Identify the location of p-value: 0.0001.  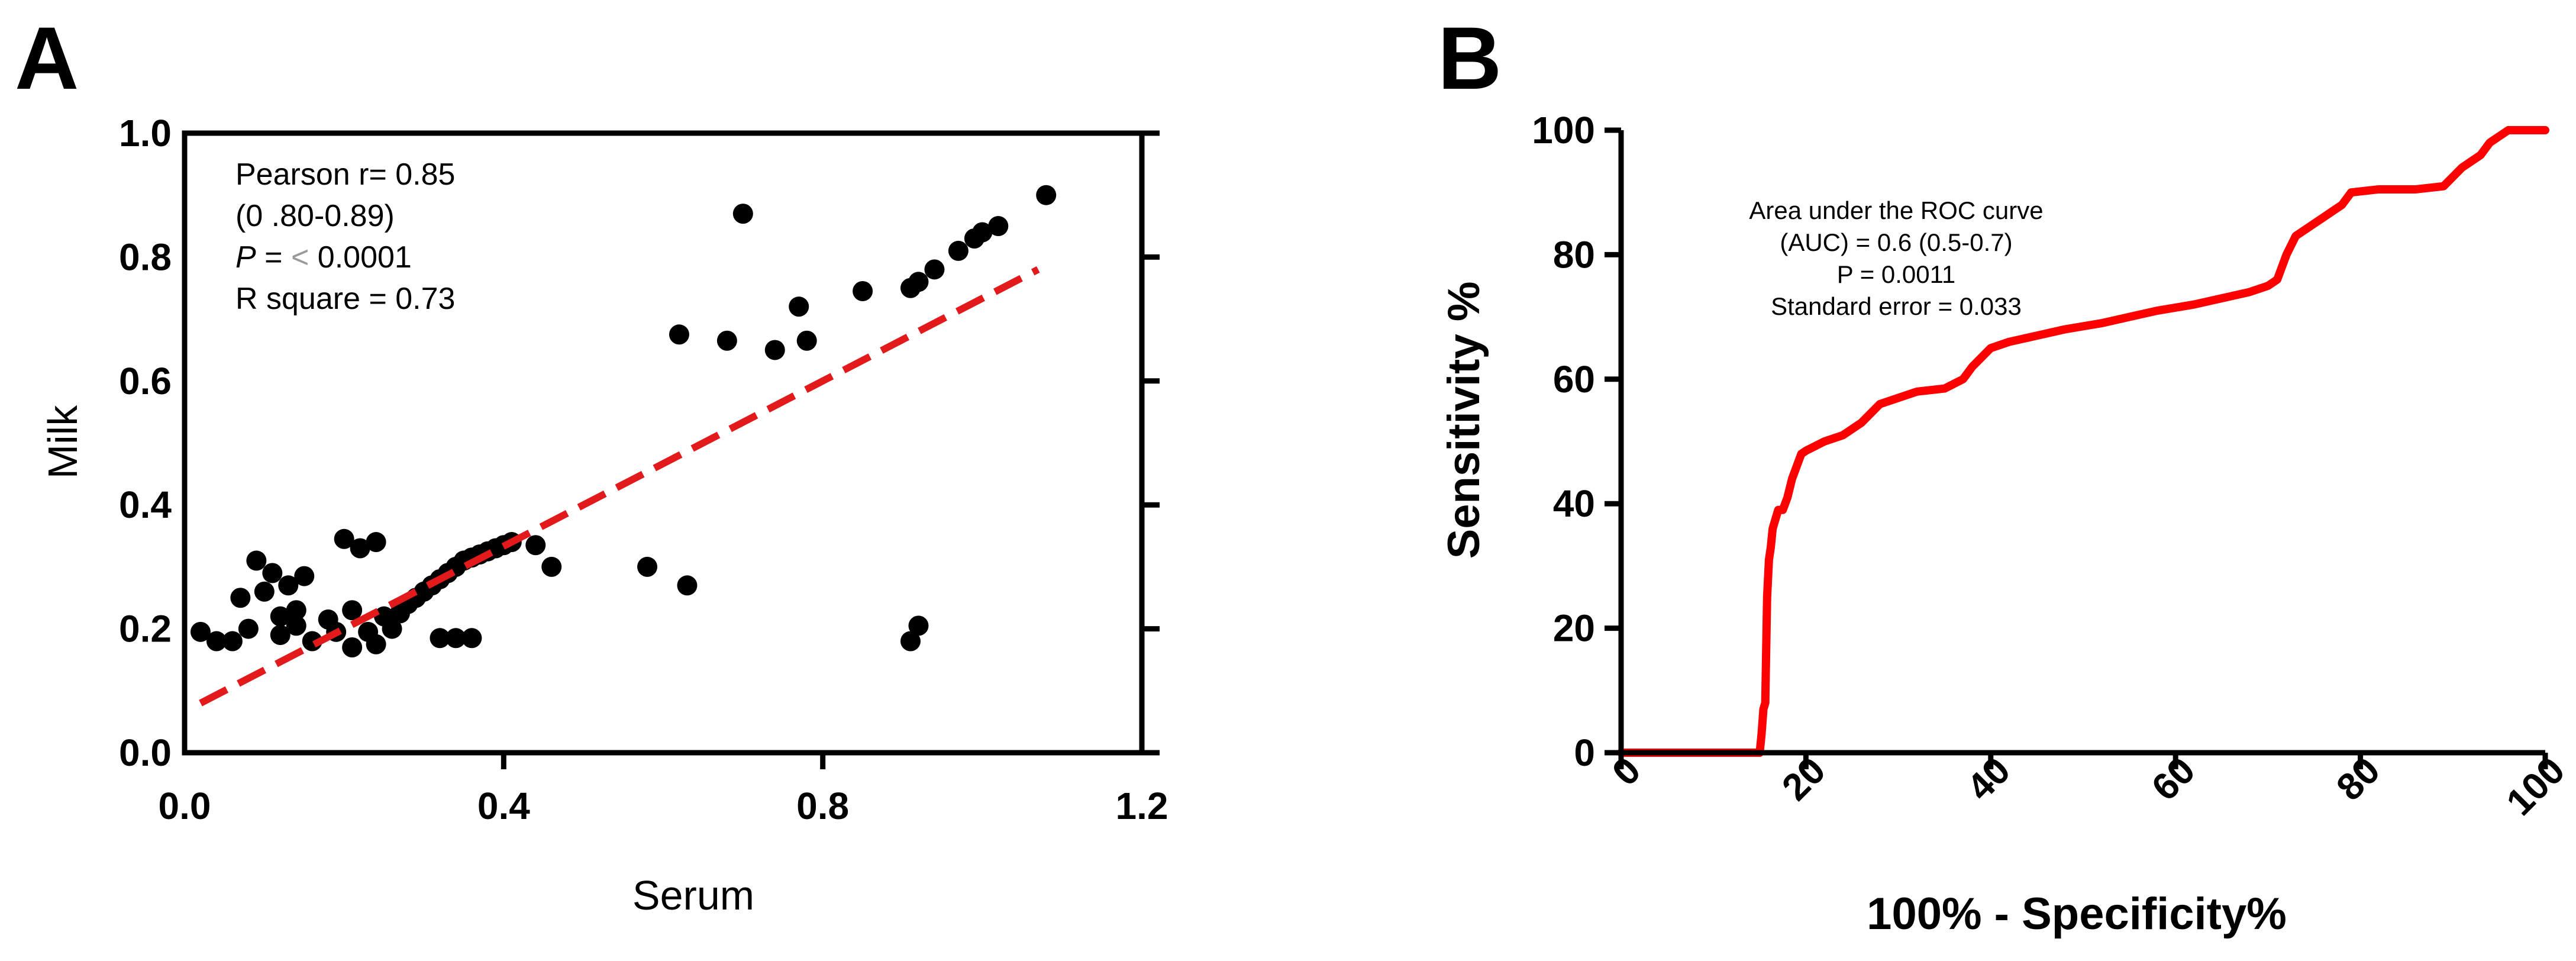
(360, 257).